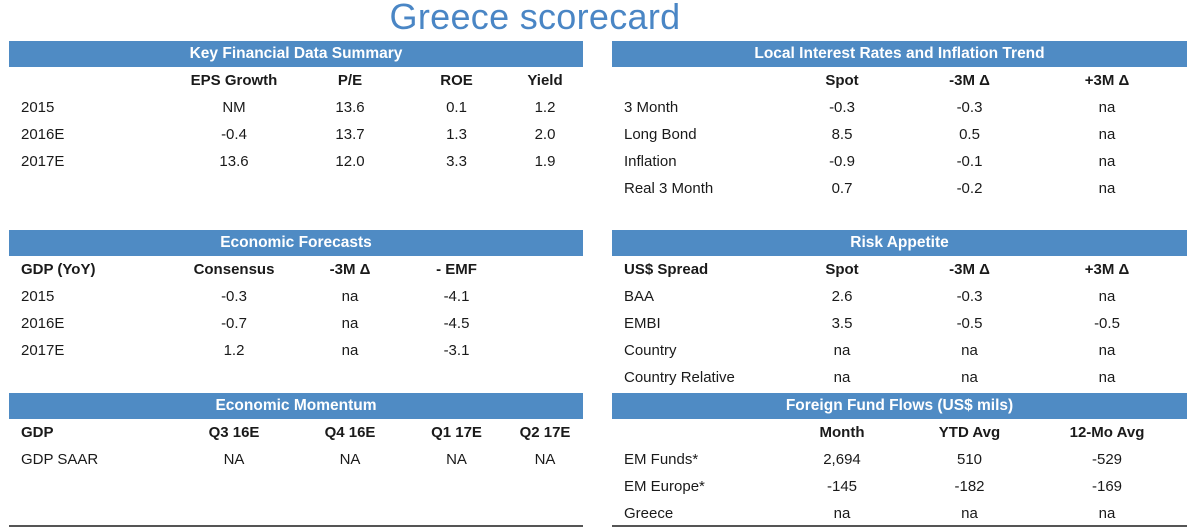 Image resolution: width=1200 pixels, height=532 pixels. Describe the element at coordinates (842, 134) in the screenshot. I see `table-cell: 8.5` at that location.